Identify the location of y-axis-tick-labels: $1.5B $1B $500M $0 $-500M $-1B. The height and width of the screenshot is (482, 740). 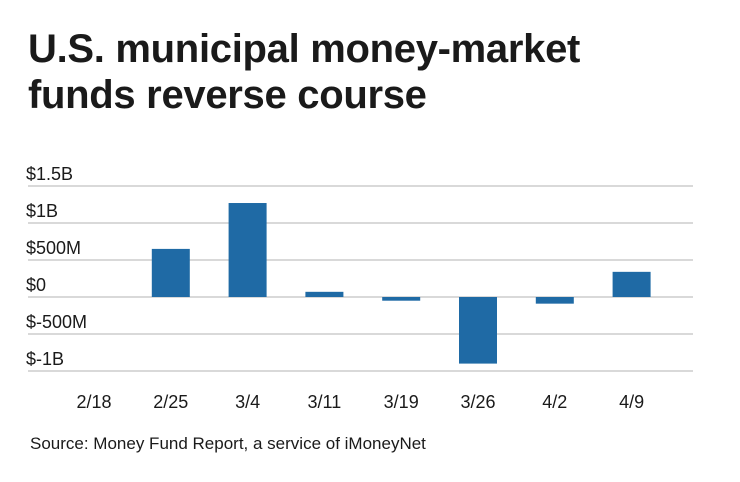
(56, 266).